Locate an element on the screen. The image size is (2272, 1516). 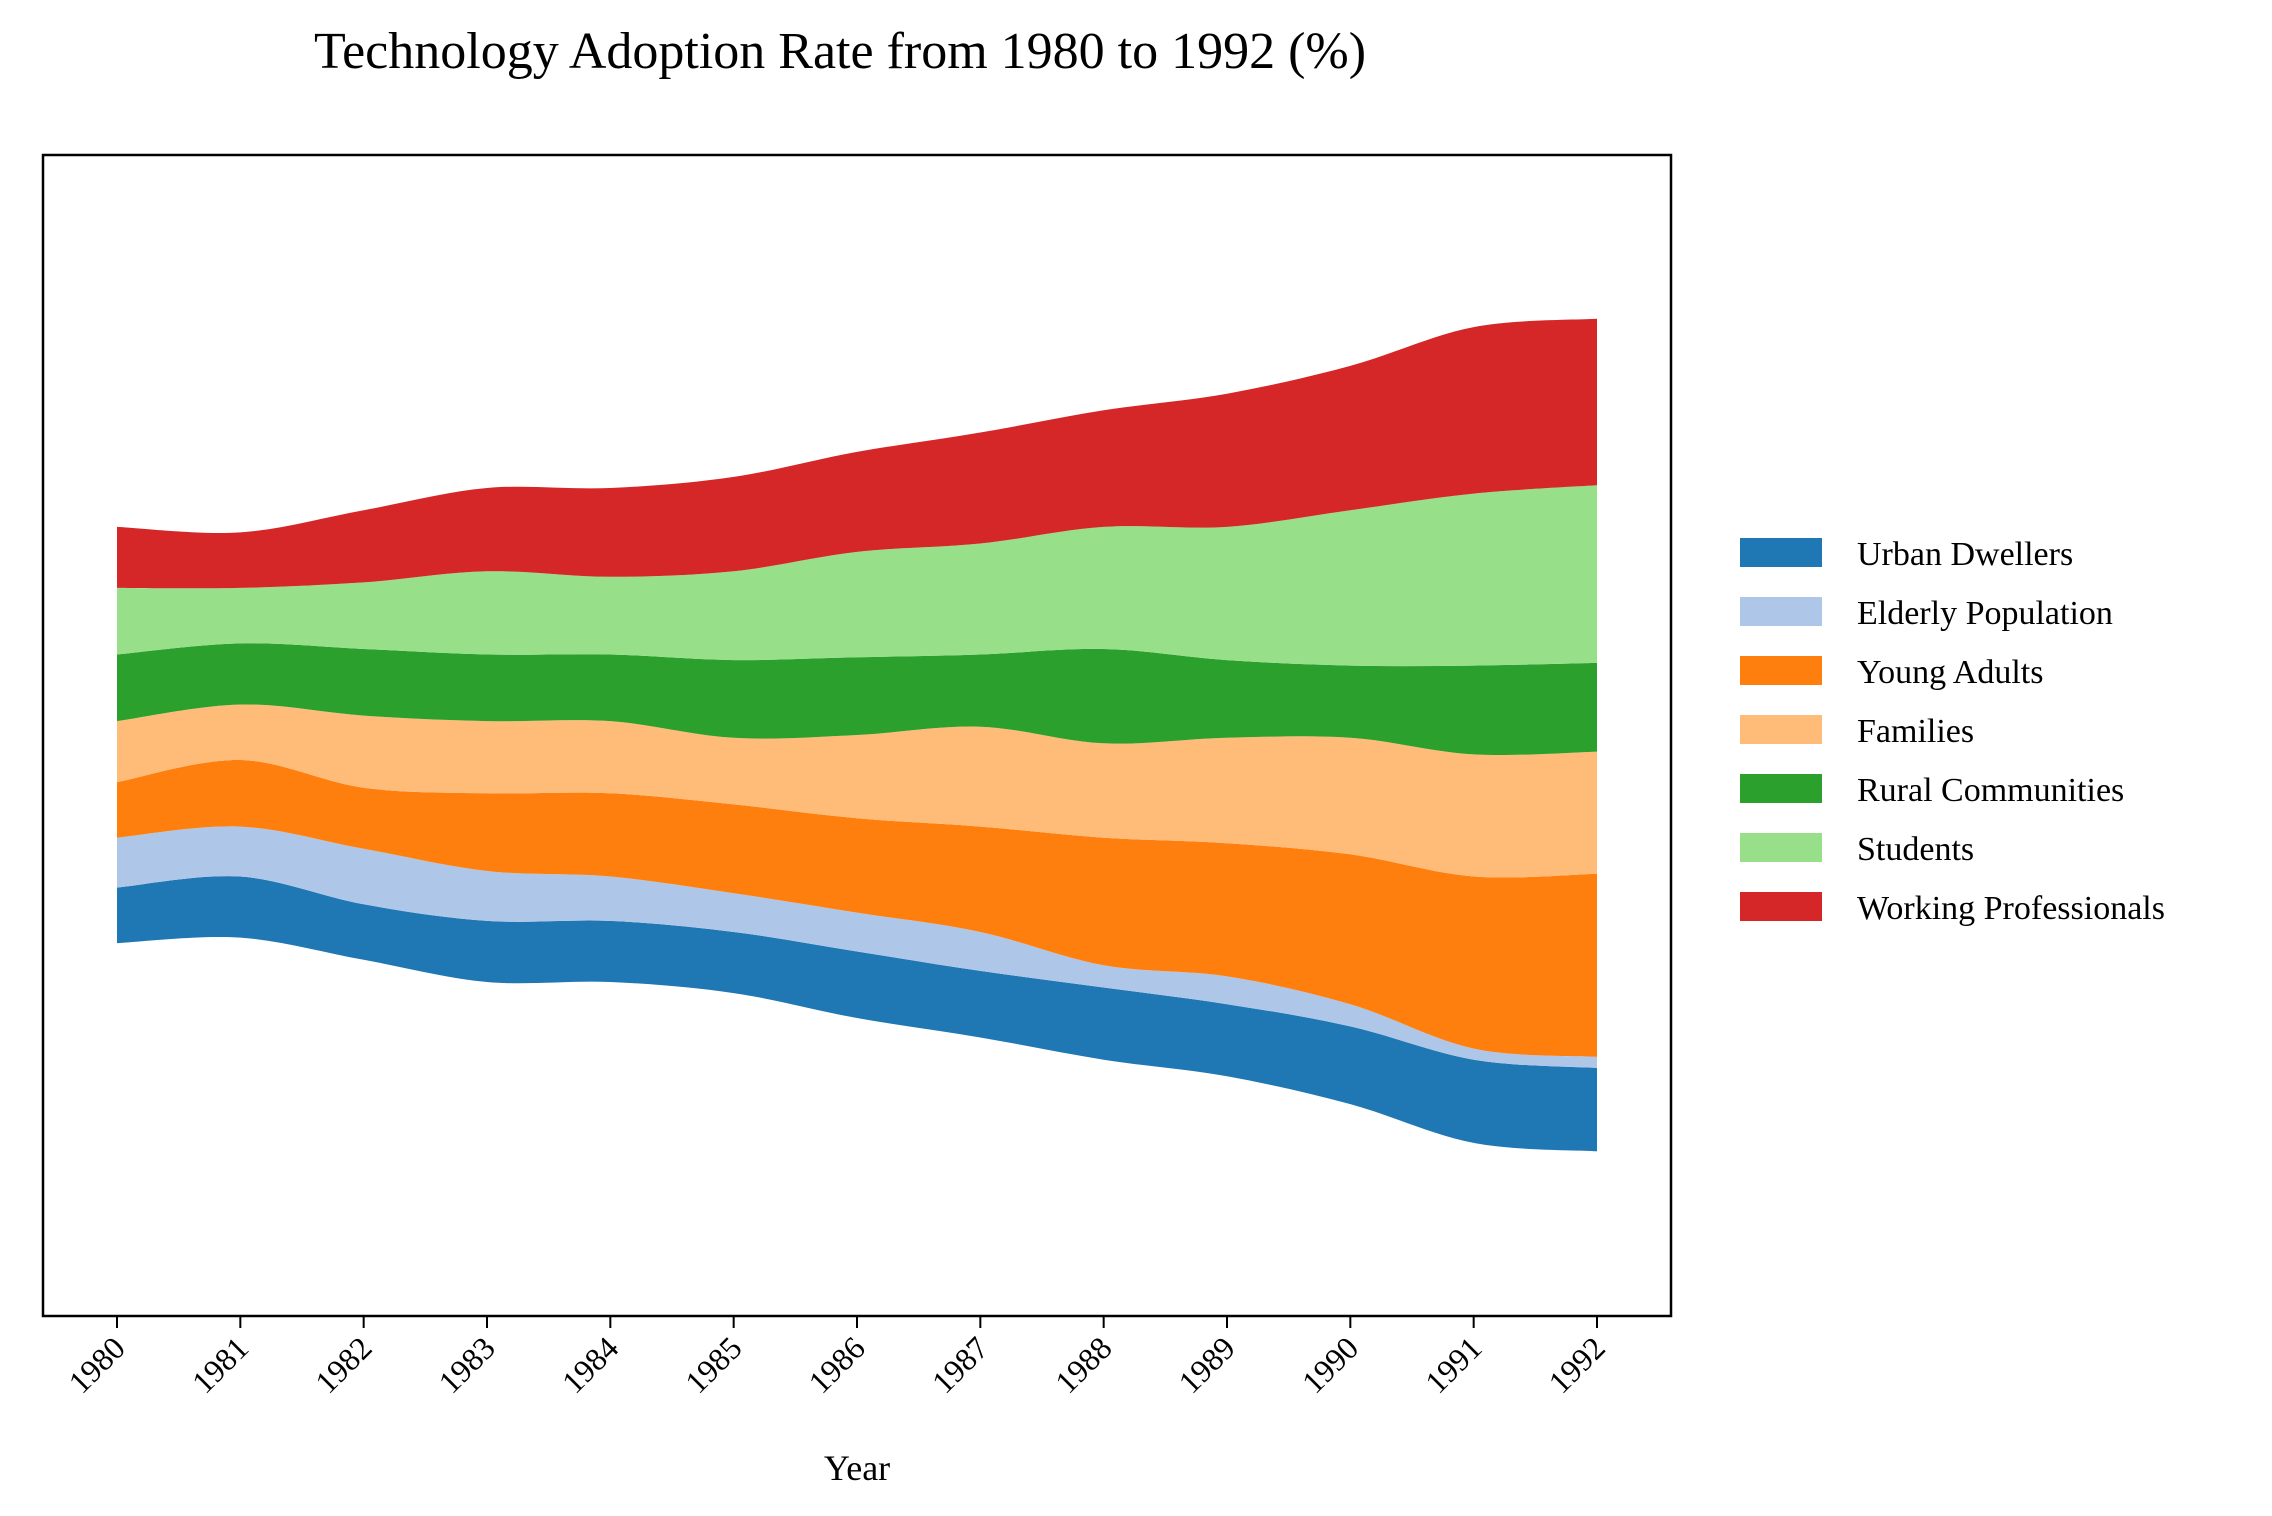
legend-label: Elderly Population is located at coordinates (1985, 613).